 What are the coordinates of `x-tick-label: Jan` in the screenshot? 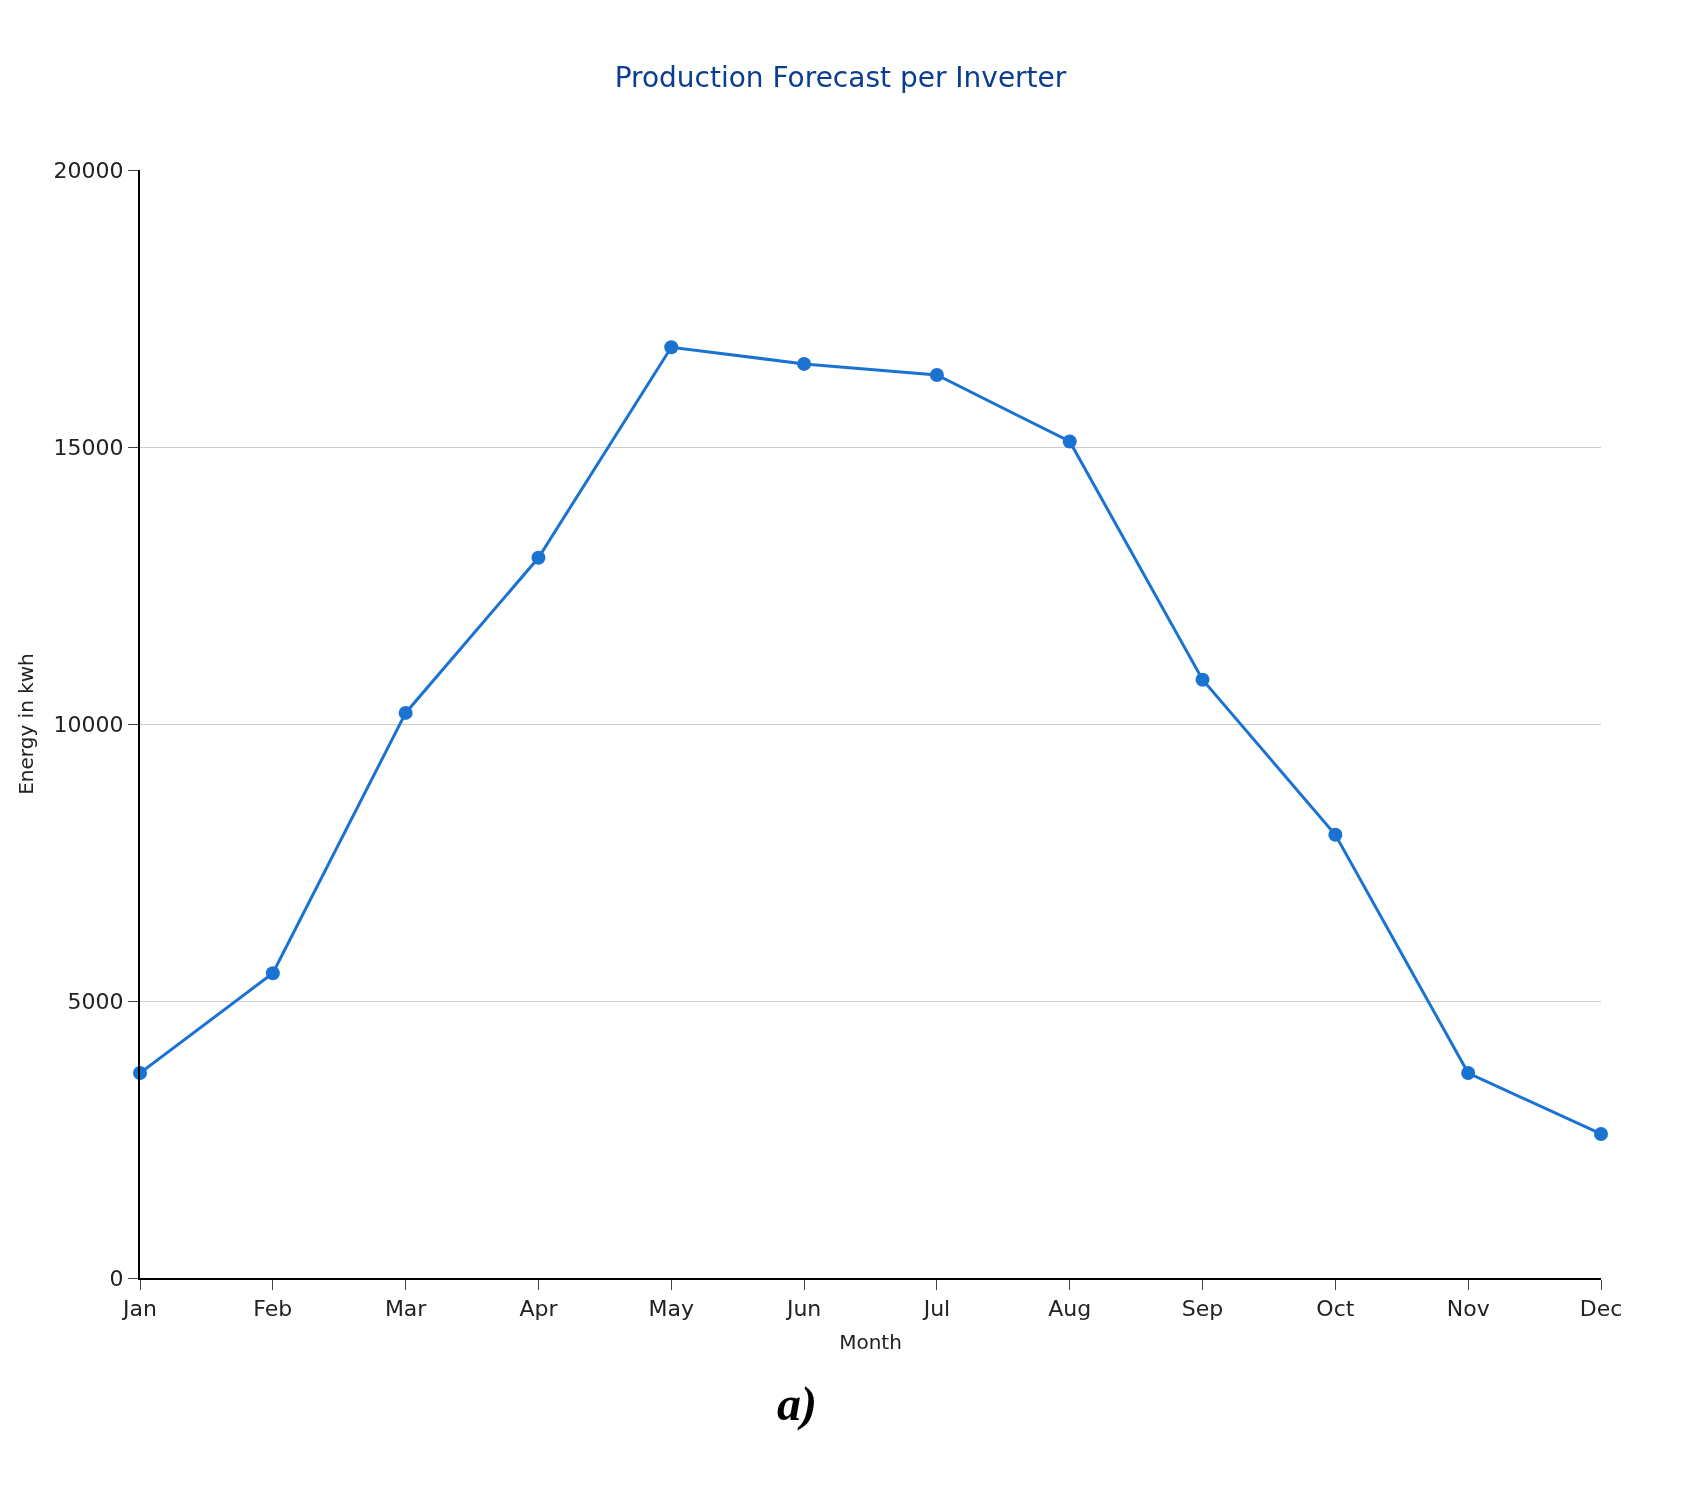 It's located at (139, 1309).